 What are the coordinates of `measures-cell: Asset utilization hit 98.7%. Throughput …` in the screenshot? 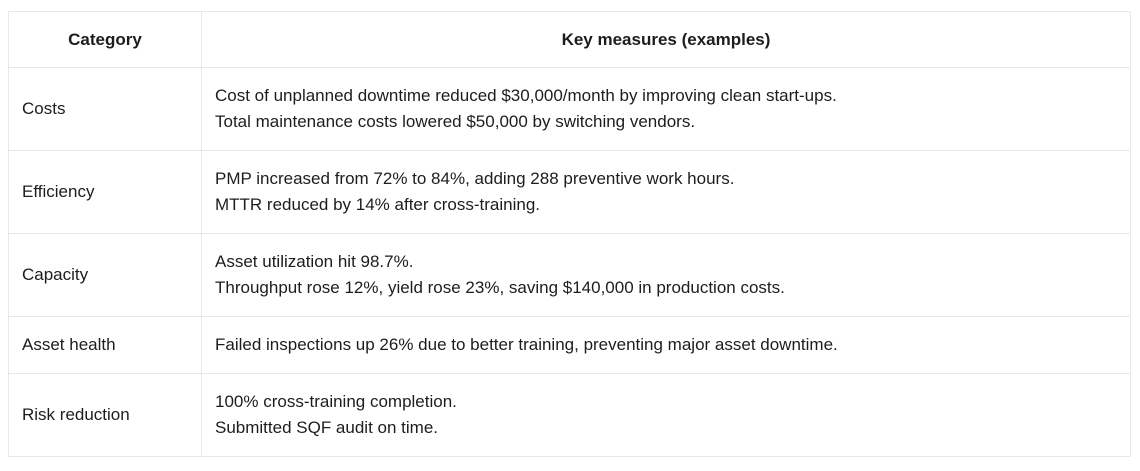 It's located at (666, 275).